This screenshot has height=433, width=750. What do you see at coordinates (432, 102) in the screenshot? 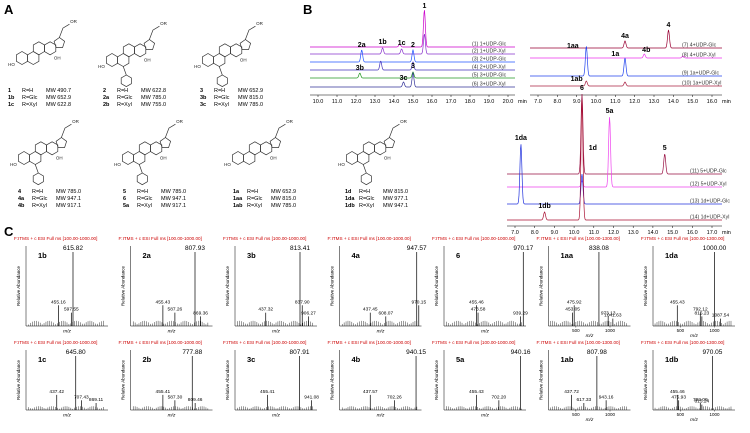
I see `x-tick-label: 16.0` at bounding box center [432, 102].